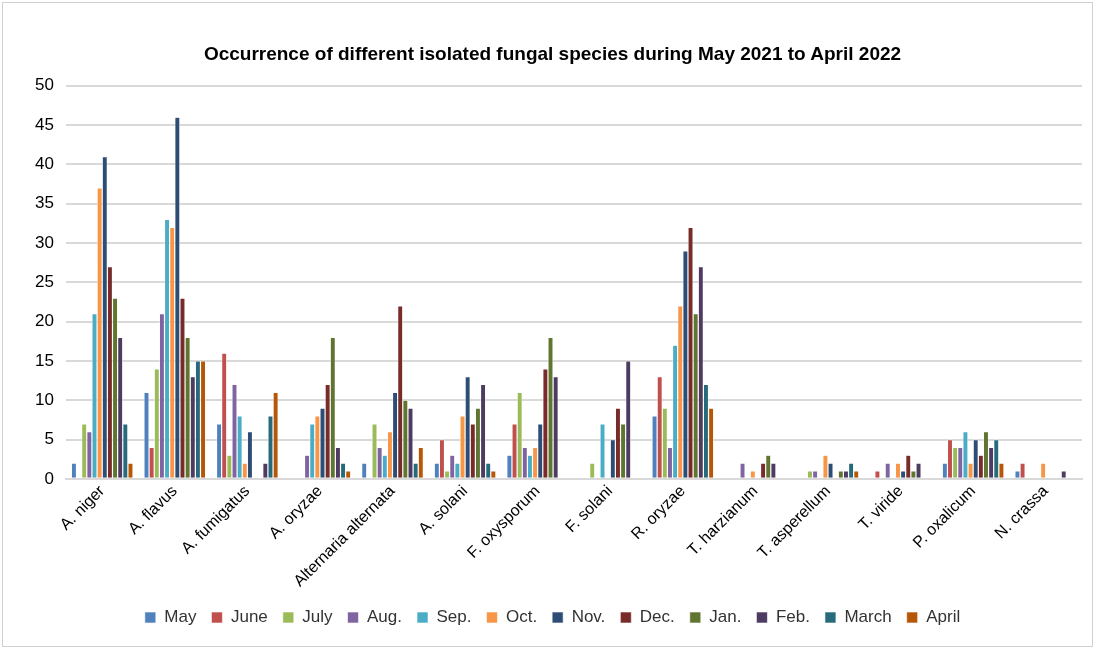 This screenshot has height=649, width=1095. Describe the element at coordinates (725, 617) in the screenshot. I see `legend-label: Jan.` at that location.